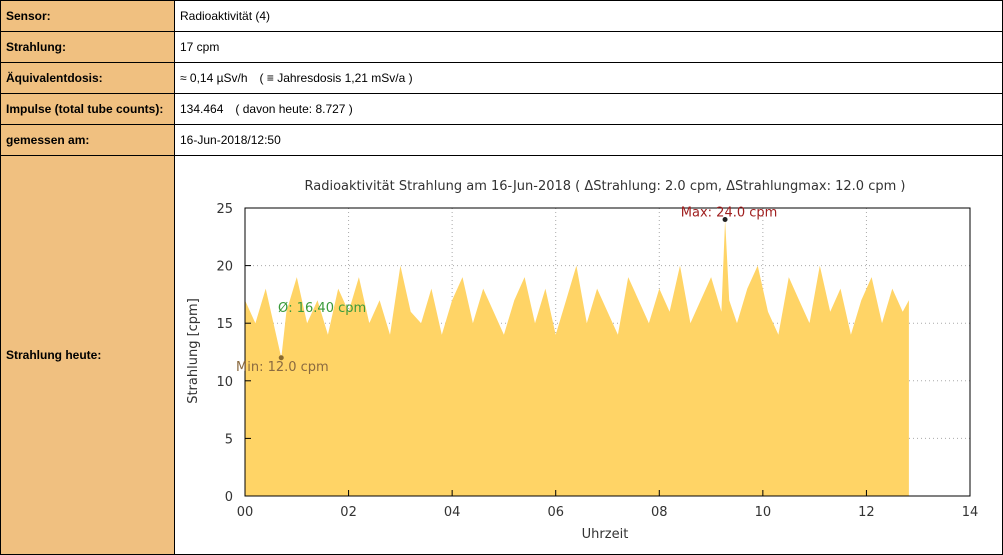  I want to click on max-point, so click(725, 220).